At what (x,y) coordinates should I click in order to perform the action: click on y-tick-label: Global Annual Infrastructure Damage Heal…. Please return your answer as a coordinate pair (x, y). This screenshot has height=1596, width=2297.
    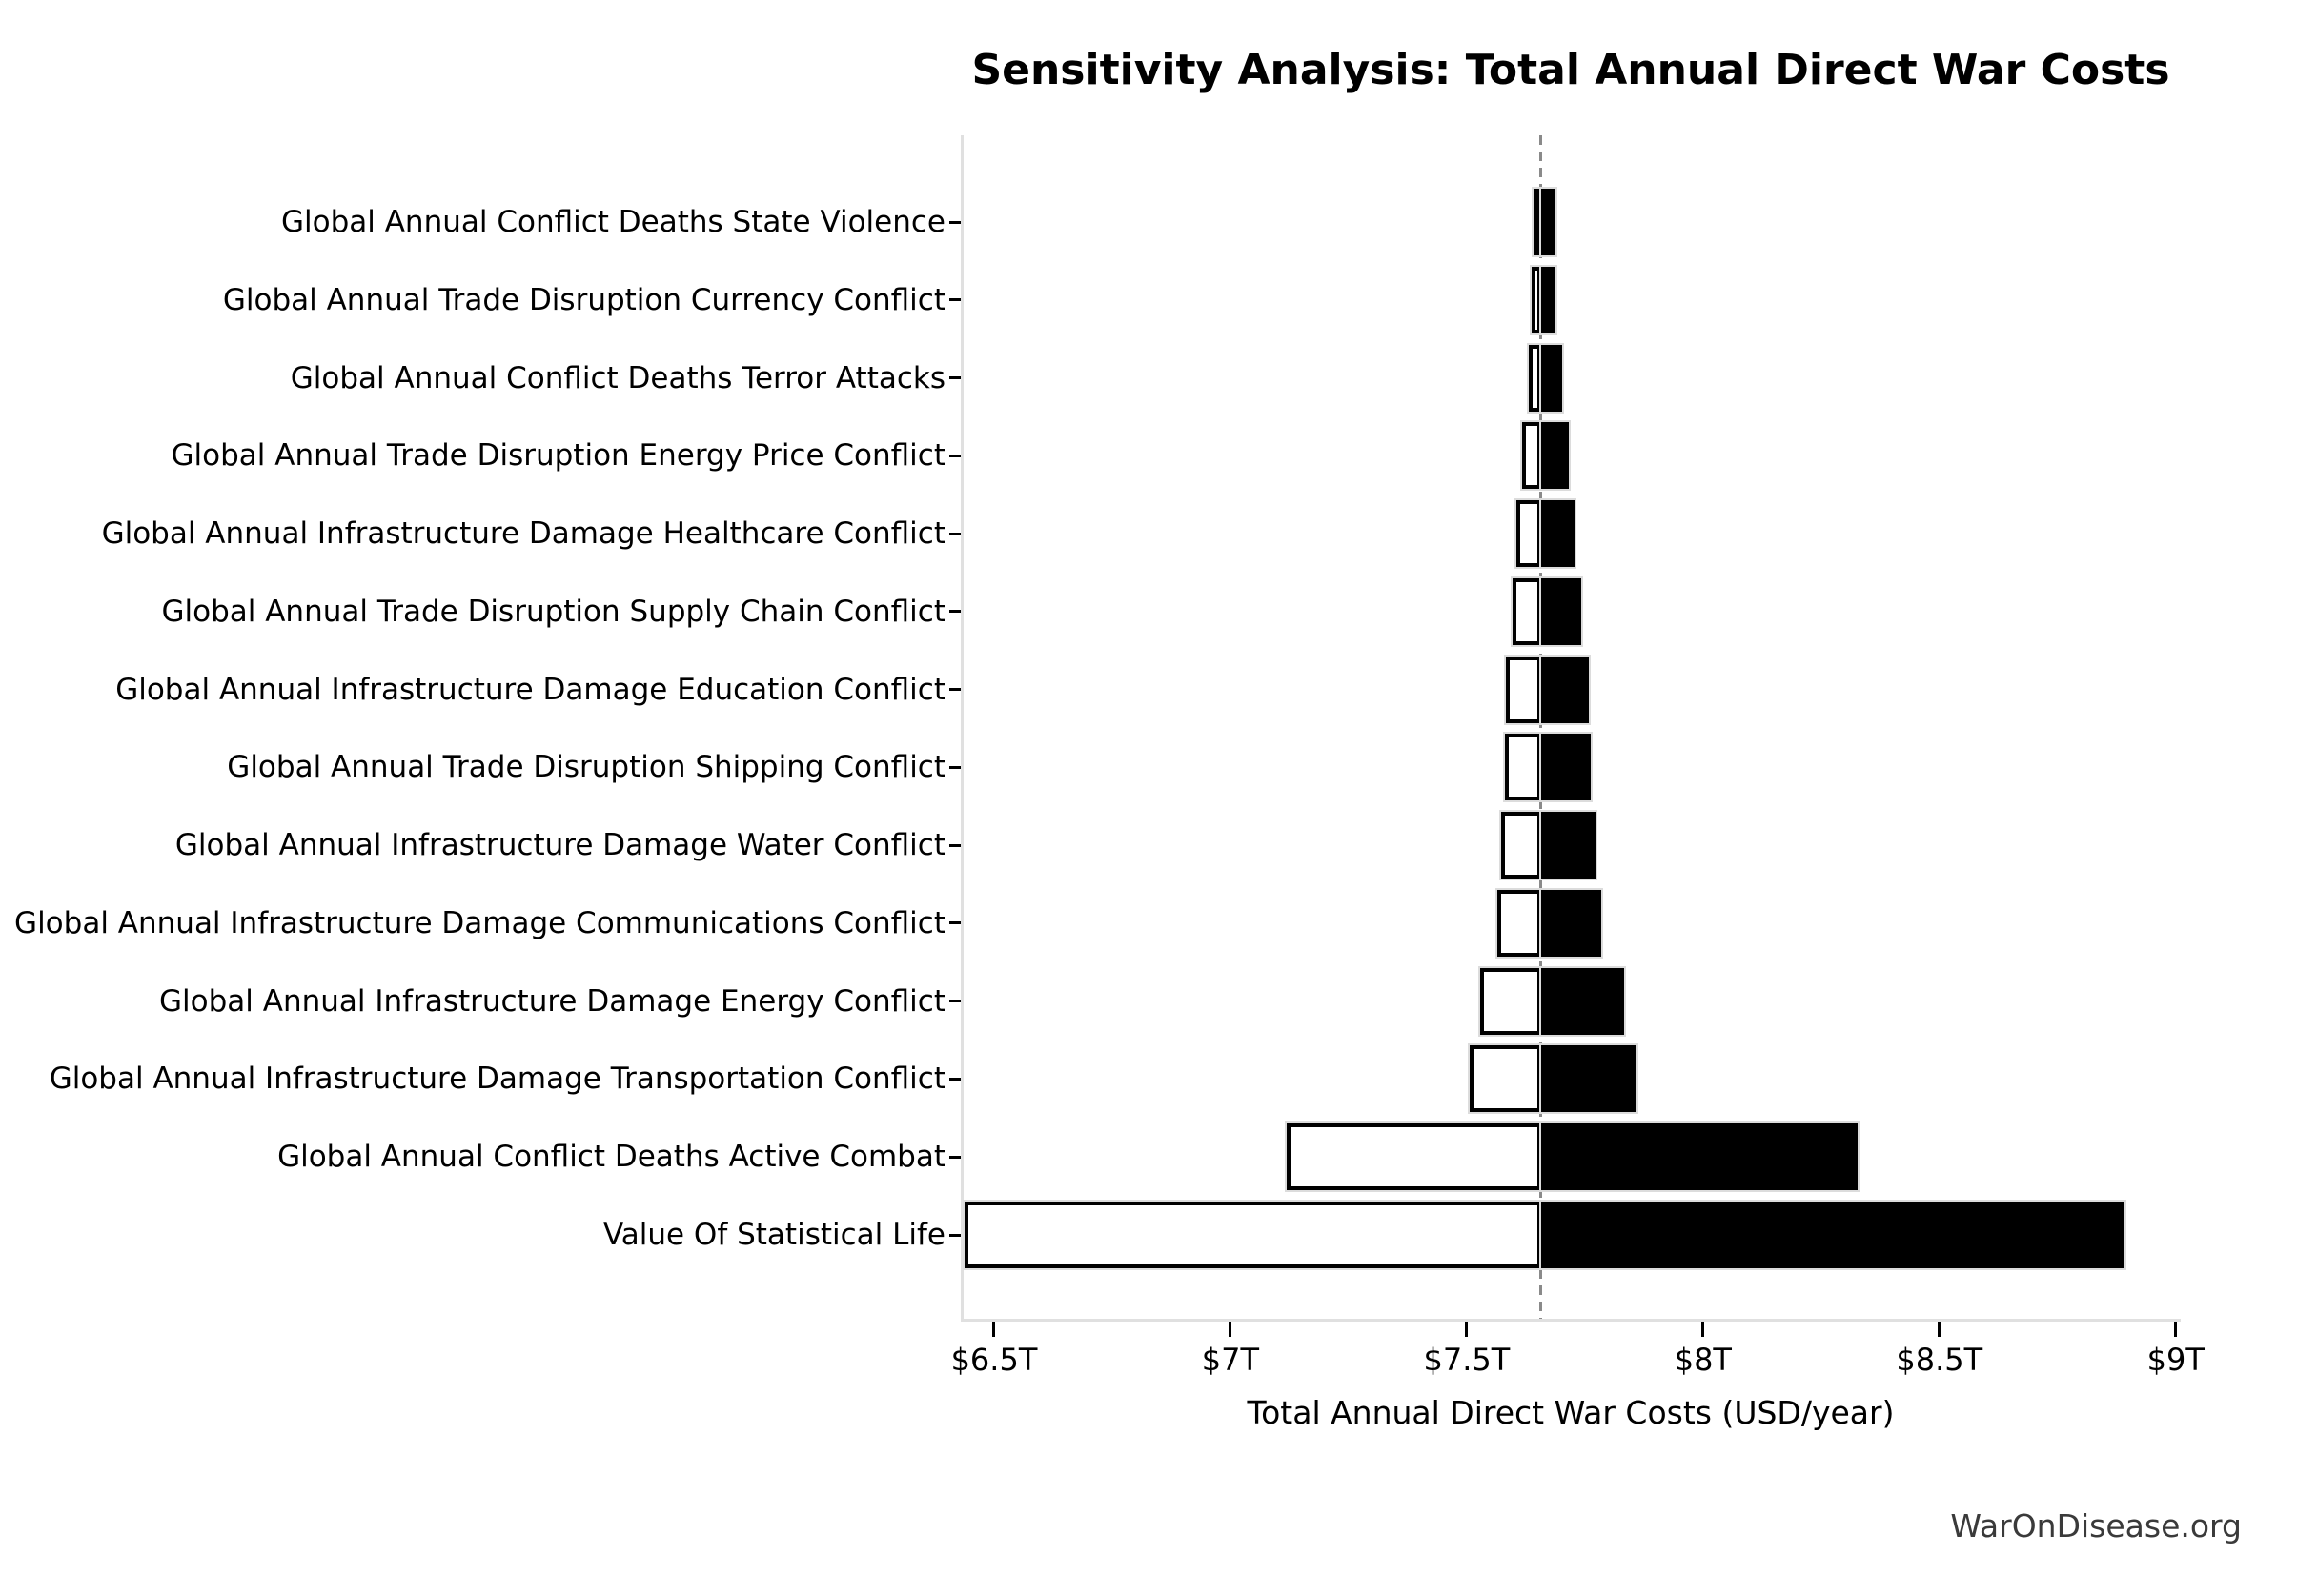
    Looking at the image, I should click on (523, 534).